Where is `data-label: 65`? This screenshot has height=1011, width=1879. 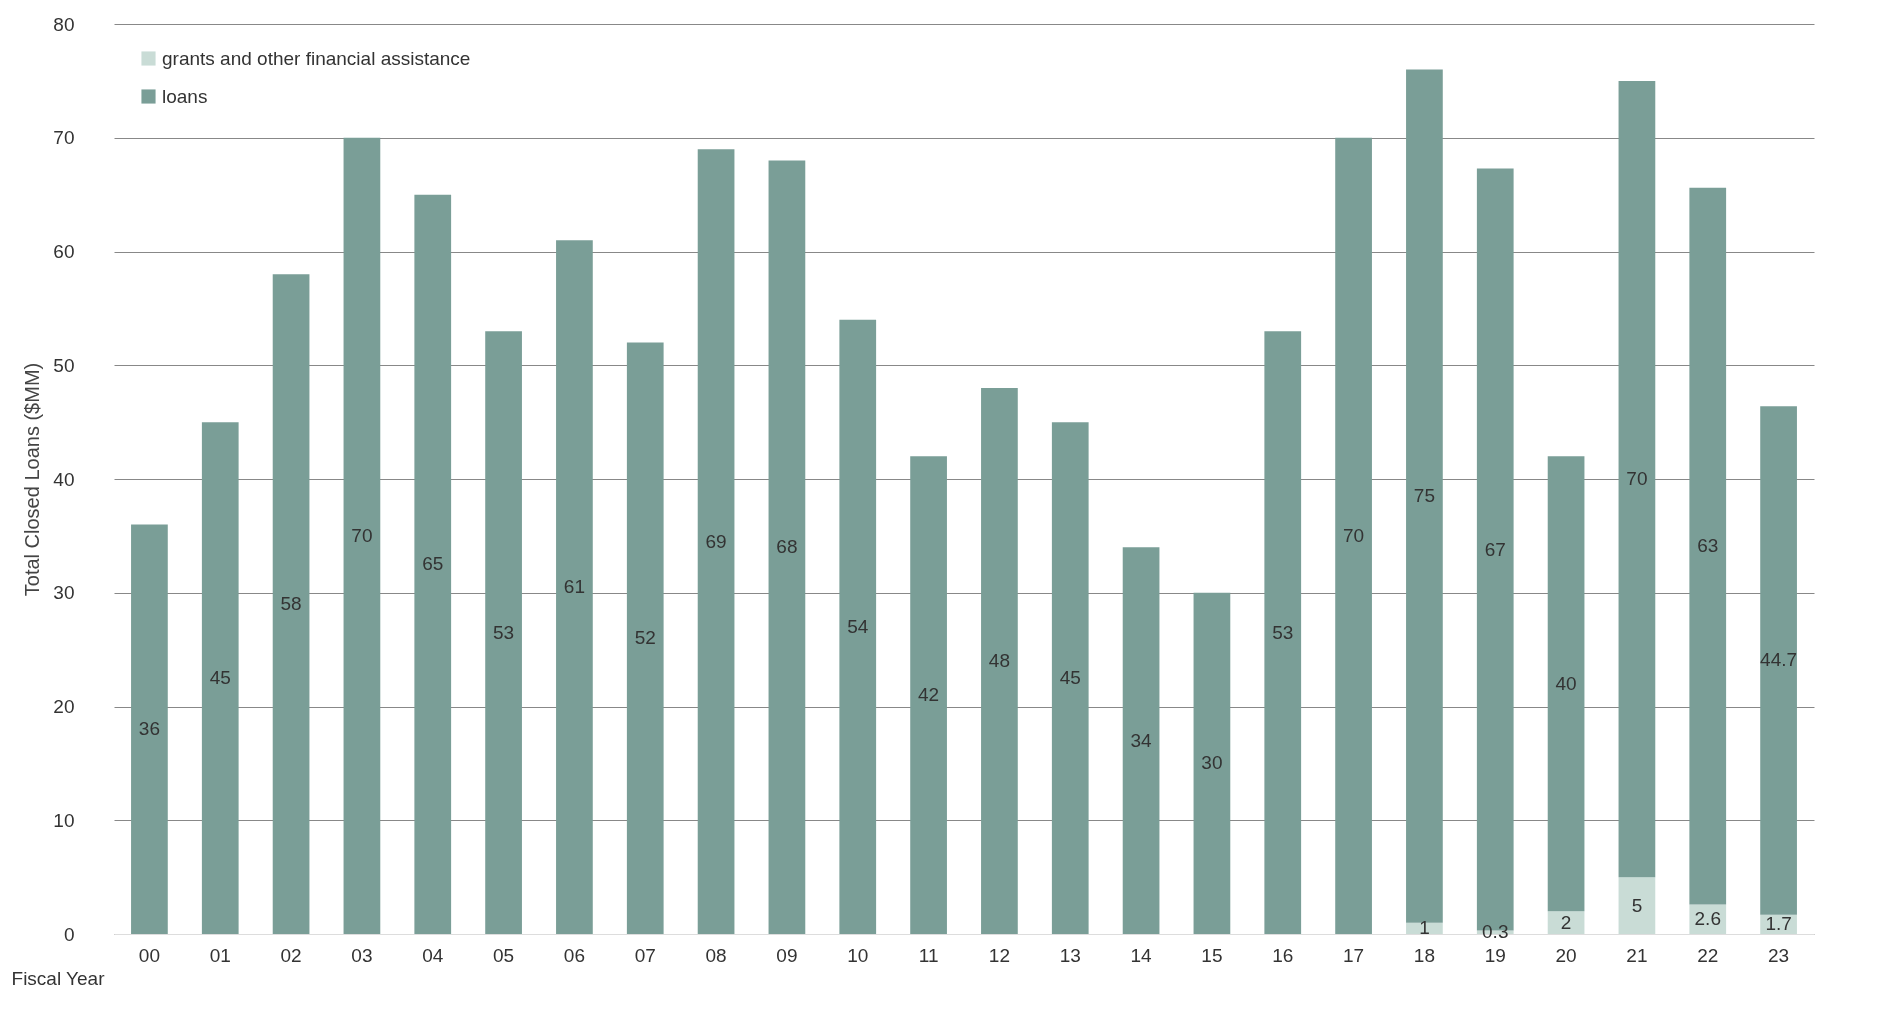 data-label: 65 is located at coordinates (433, 564).